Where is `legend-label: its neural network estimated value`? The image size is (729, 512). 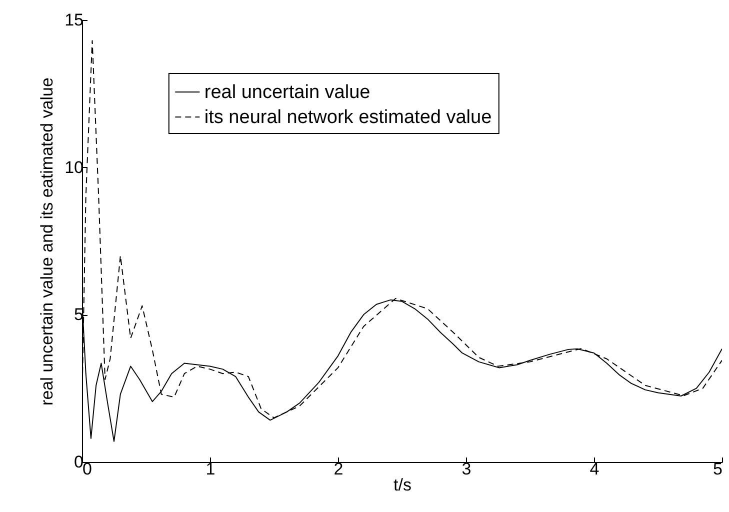 legend-label: its neural network estimated value is located at coordinates (348, 117).